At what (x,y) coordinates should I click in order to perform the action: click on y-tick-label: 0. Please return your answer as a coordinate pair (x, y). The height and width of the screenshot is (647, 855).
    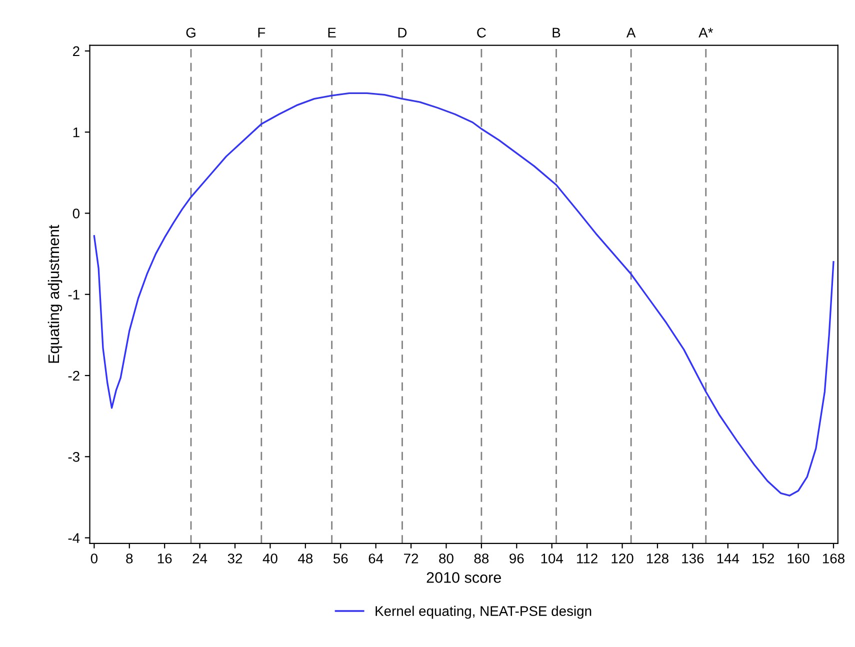
    Looking at the image, I should click on (76, 213).